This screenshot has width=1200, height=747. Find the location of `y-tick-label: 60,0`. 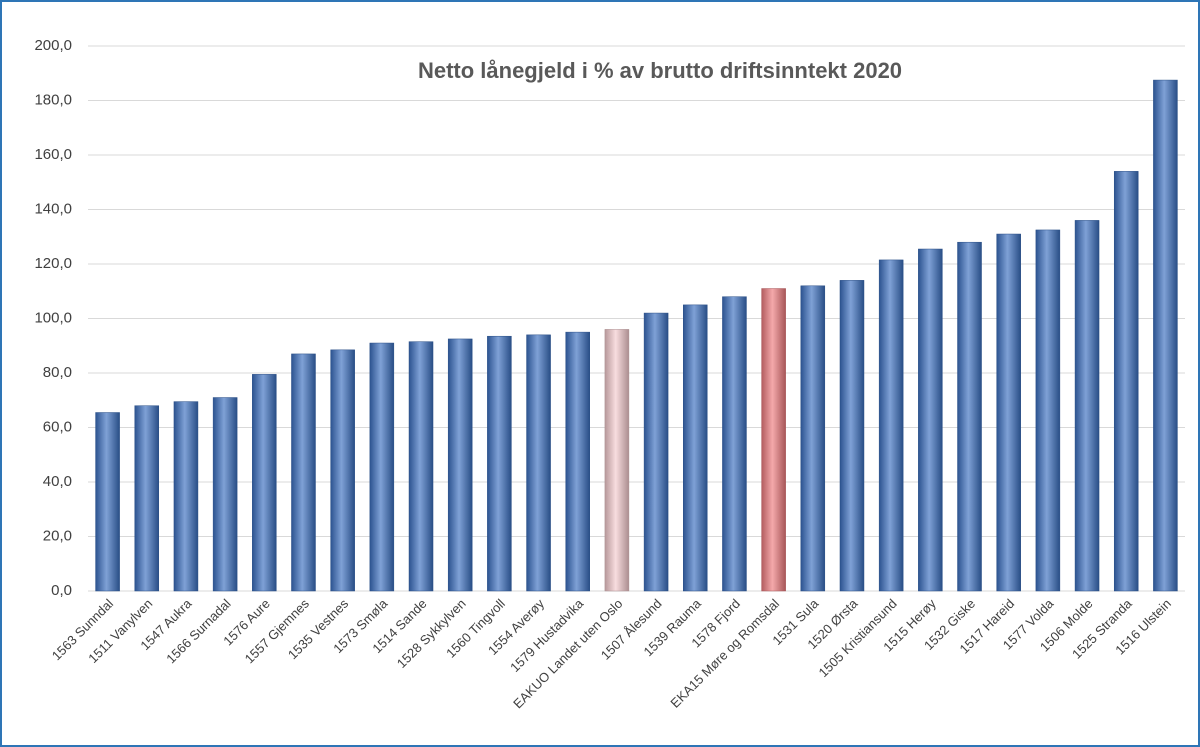

y-tick-label: 60,0 is located at coordinates (57, 426).